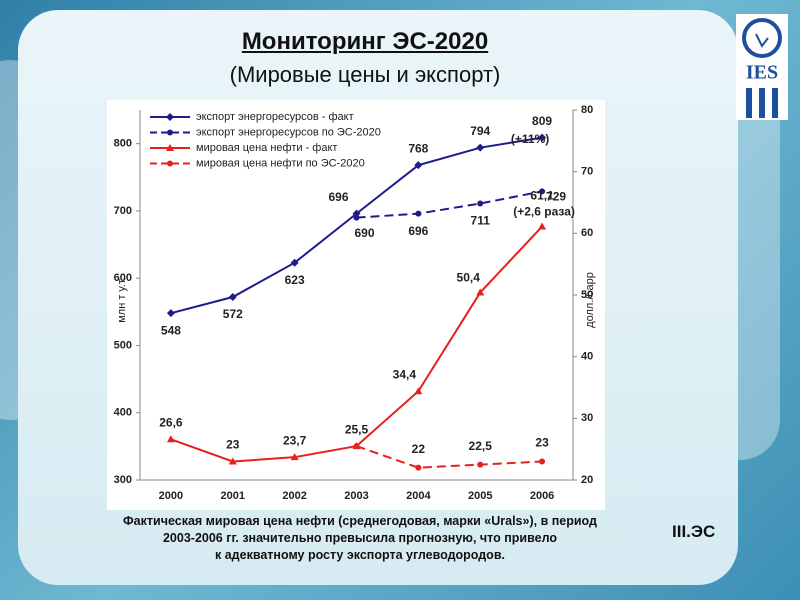  What do you see at coordinates (544, 212) in the screenshot?
I see `annotation: (+2,6 раза)` at bounding box center [544, 212].